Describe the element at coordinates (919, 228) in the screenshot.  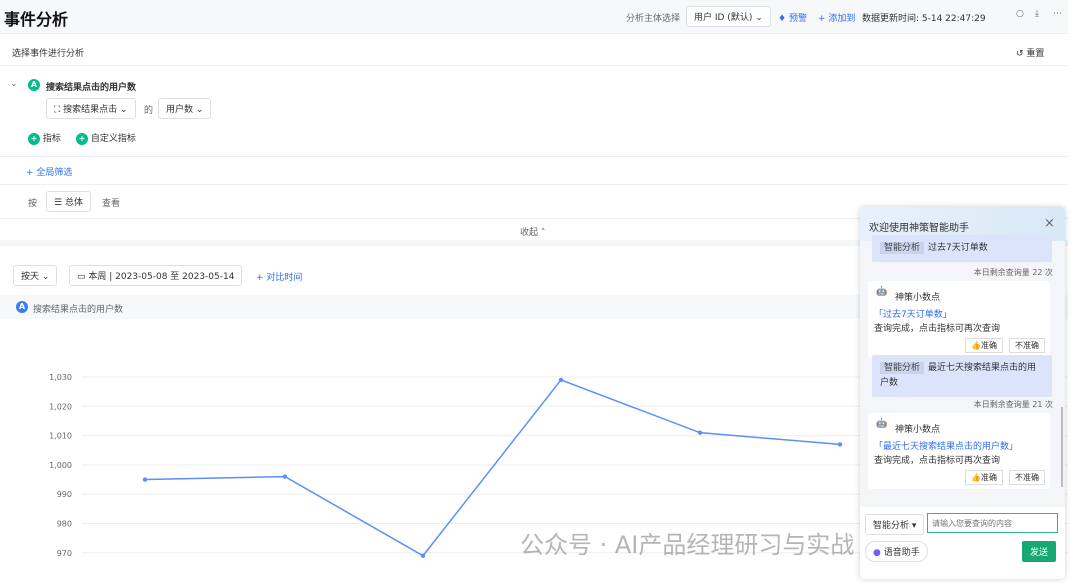
I see `assistant-title: 欢迎使用神策智能助手` at that location.